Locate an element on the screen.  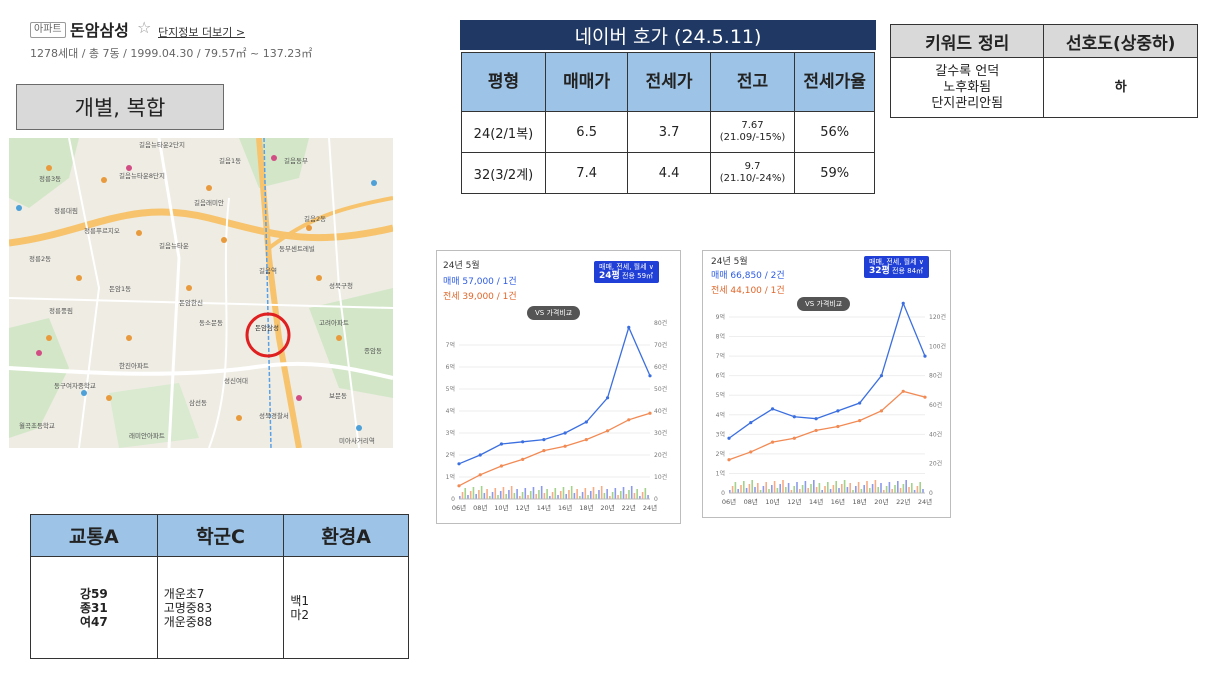
chart-summary-jeonse: 전세 39,000 / 1건 is located at coordinates (480, 297).